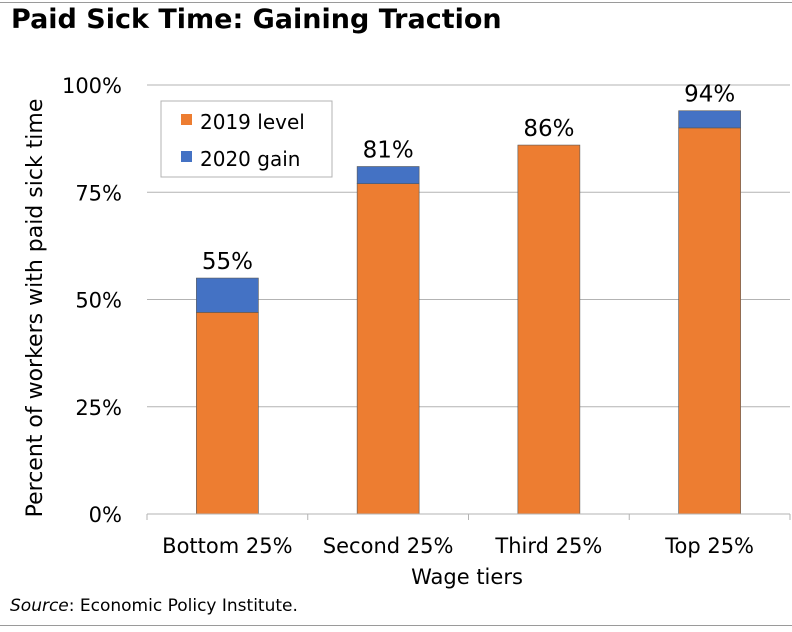 Image resolution: width=792 pixels, height=632 pixels. Describe the element at coordinates (256, 19) in the screenshot. I see `chart-title: Paid Sick Time: Gaining Traction` at that location.